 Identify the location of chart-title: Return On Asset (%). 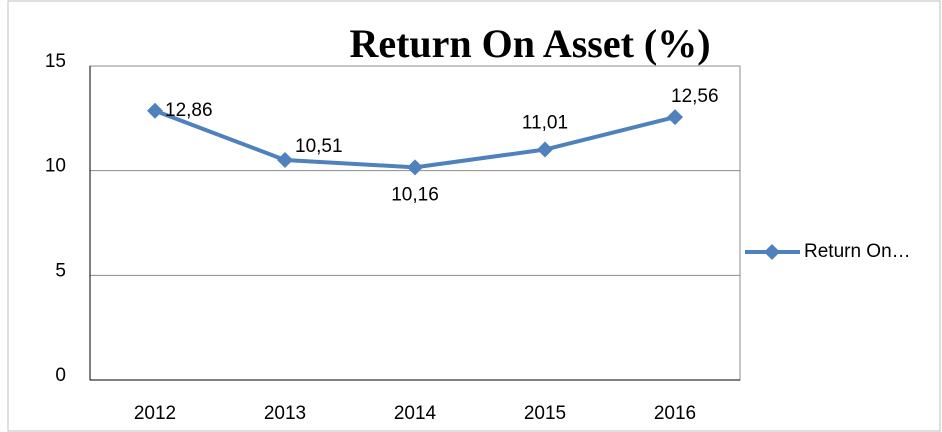
(529, 43).